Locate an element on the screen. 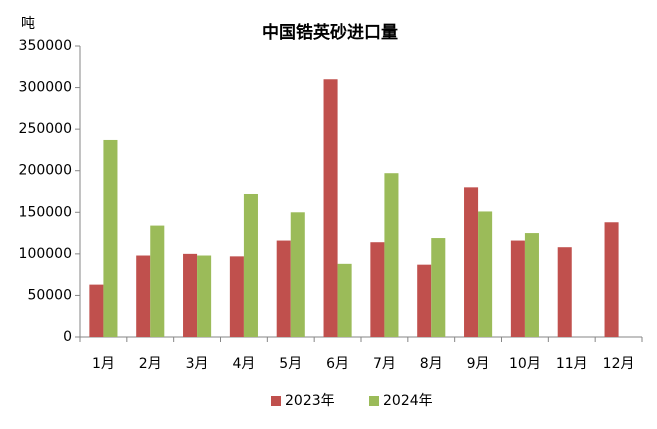 The height and width of the screenshot is (429, 657). y-tick-label: 0 is located at coordinates (67, 337).